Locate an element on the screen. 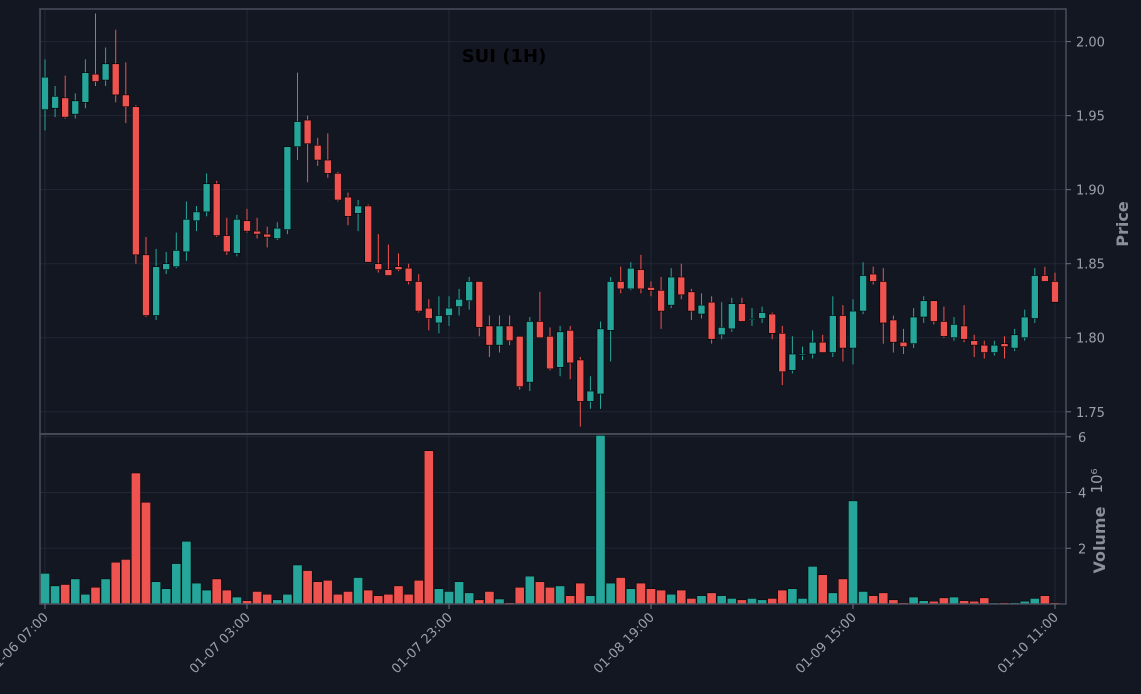 The width and height of the screenshot is (1141, 694). price-axis-title: Price is located at coordinates (1122, 224).